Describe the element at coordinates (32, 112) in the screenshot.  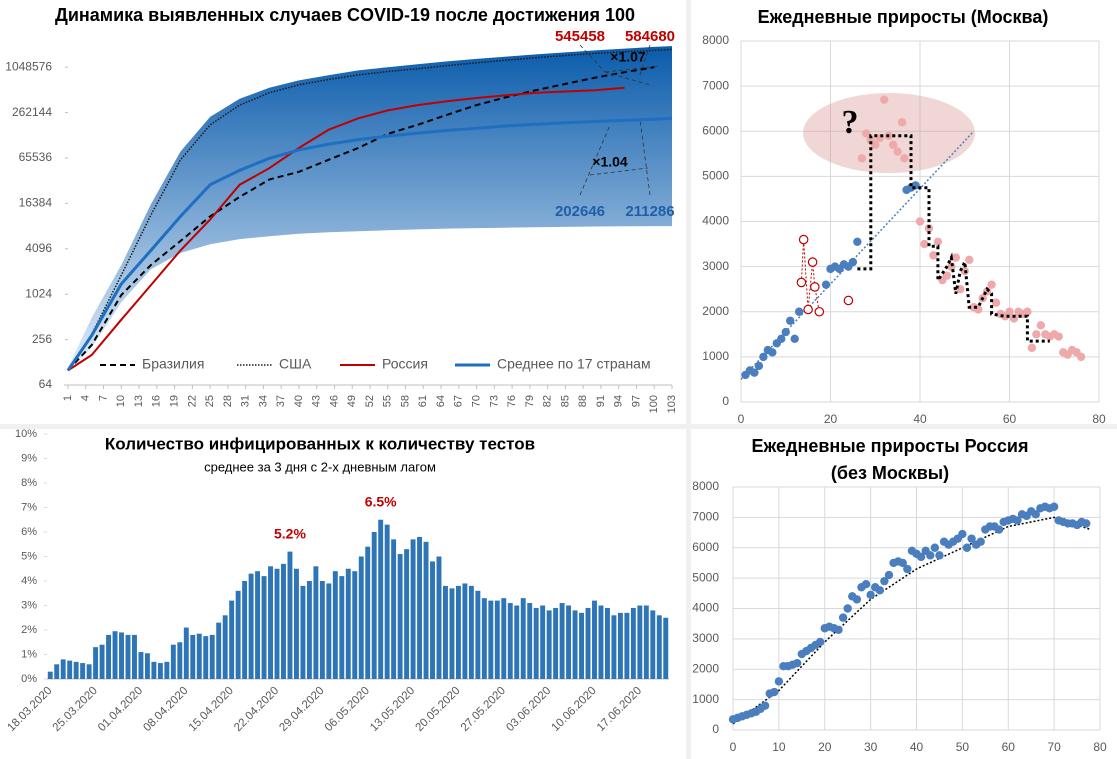
I see `y-tick-label: 262144` at that location.